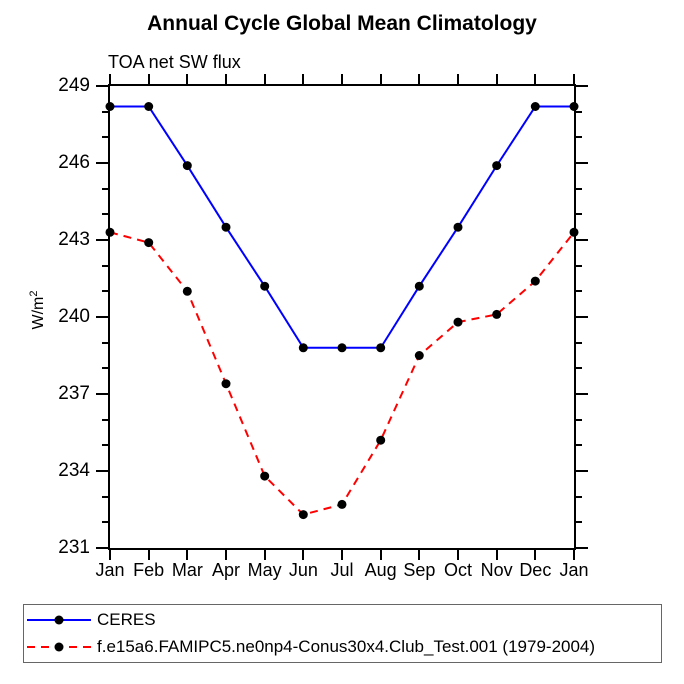 Image resolution: width=684 pixels, height=684 pixels. I want to click on x-tick-label: Oct, so click(457, 570).